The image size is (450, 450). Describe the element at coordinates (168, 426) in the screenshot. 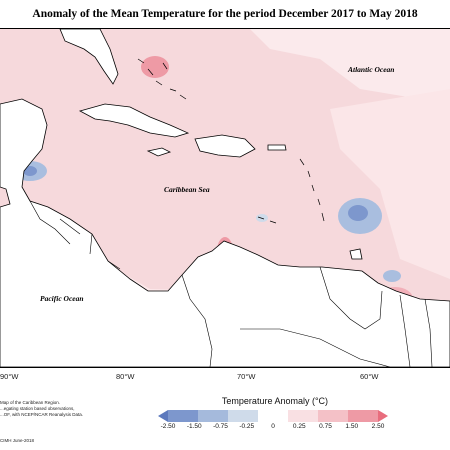

I see `legend-tick-label: -2.50` at that location.